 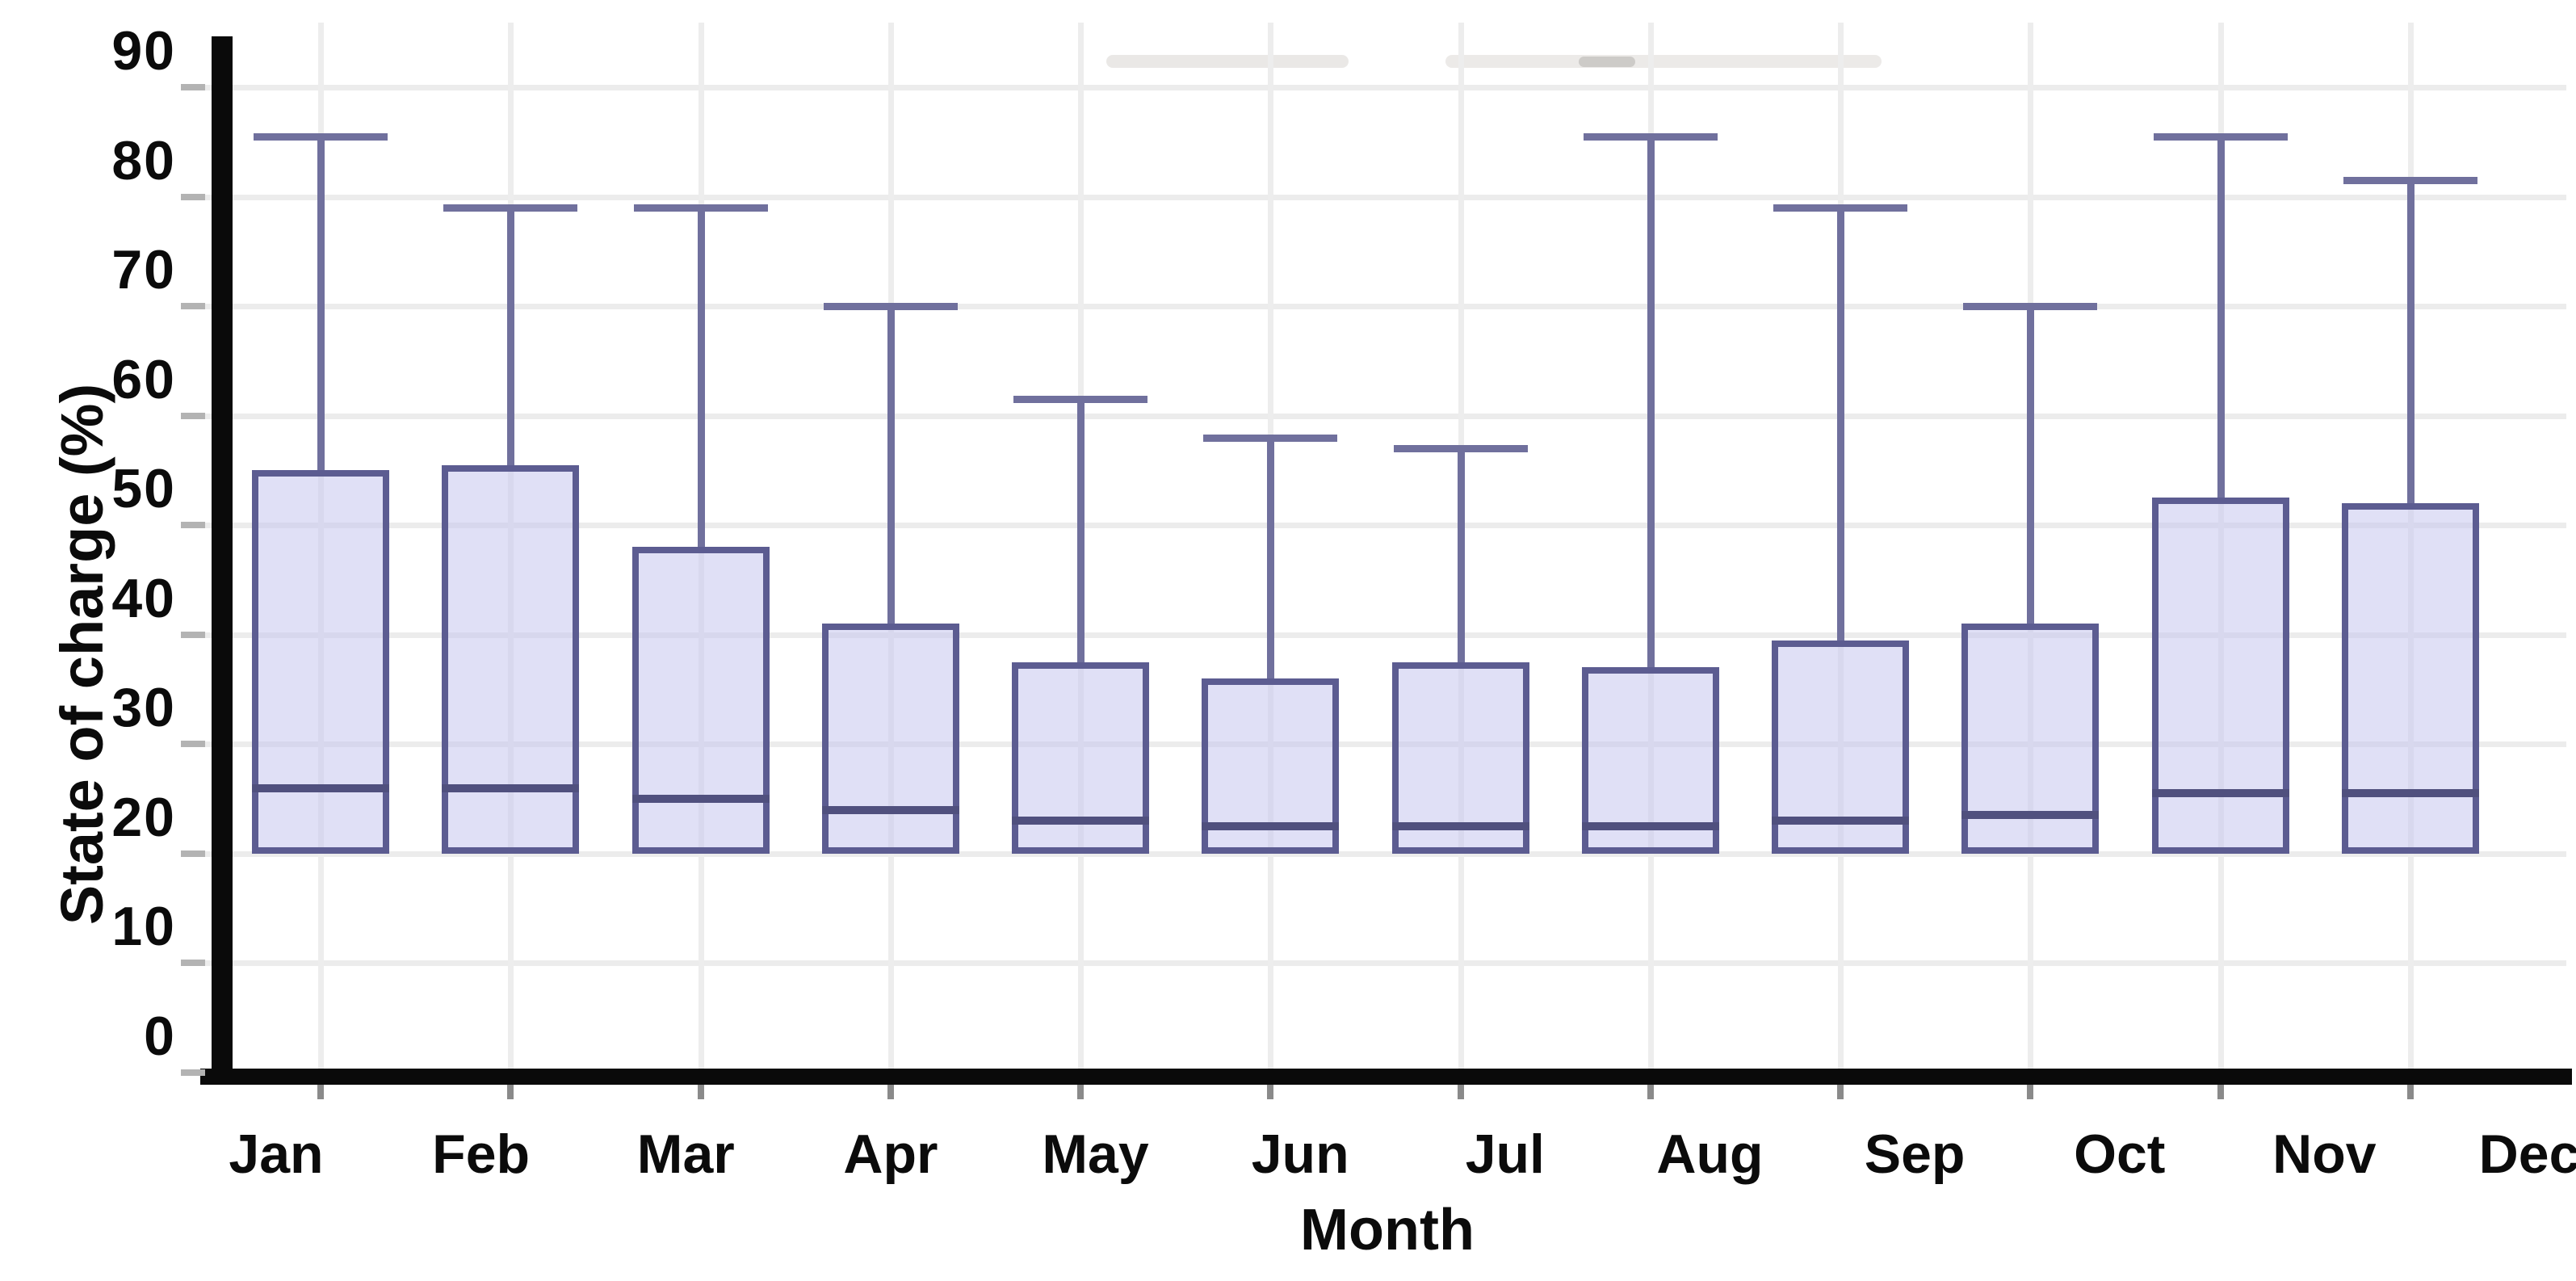 I want to click on x-tick-label-jan: Jan, so click(x=276, y=1155).